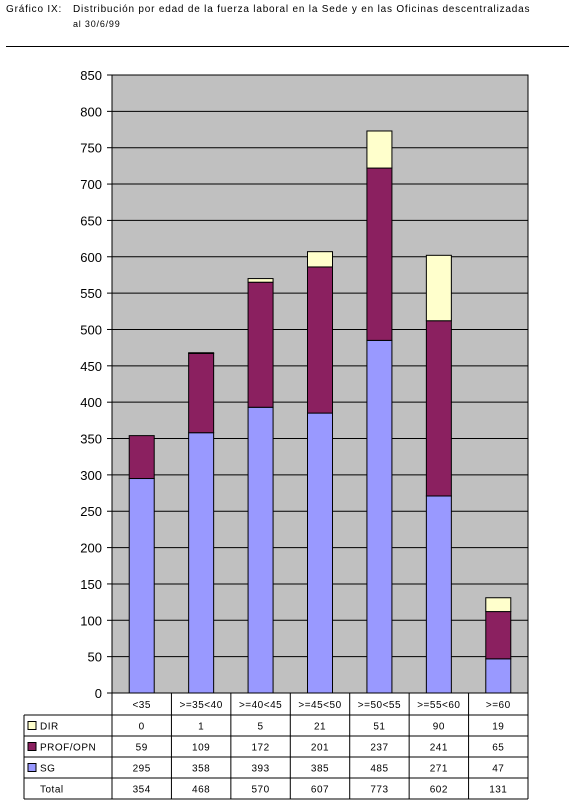  Describe the element at coordinates (439, 790) in the screenshot. I see `table-cell: 602` at that location.